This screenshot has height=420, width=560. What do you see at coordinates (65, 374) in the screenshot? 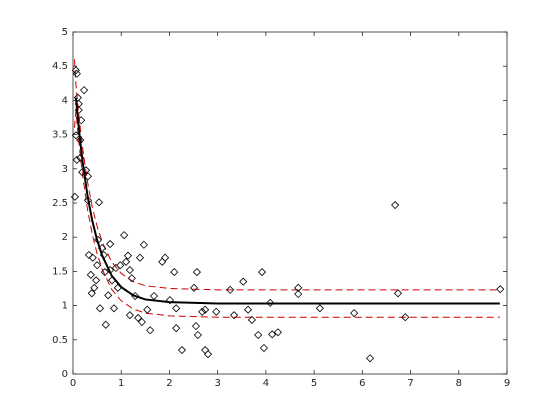
I see `y-tick-label: 0` at bounding box center [65, 374].